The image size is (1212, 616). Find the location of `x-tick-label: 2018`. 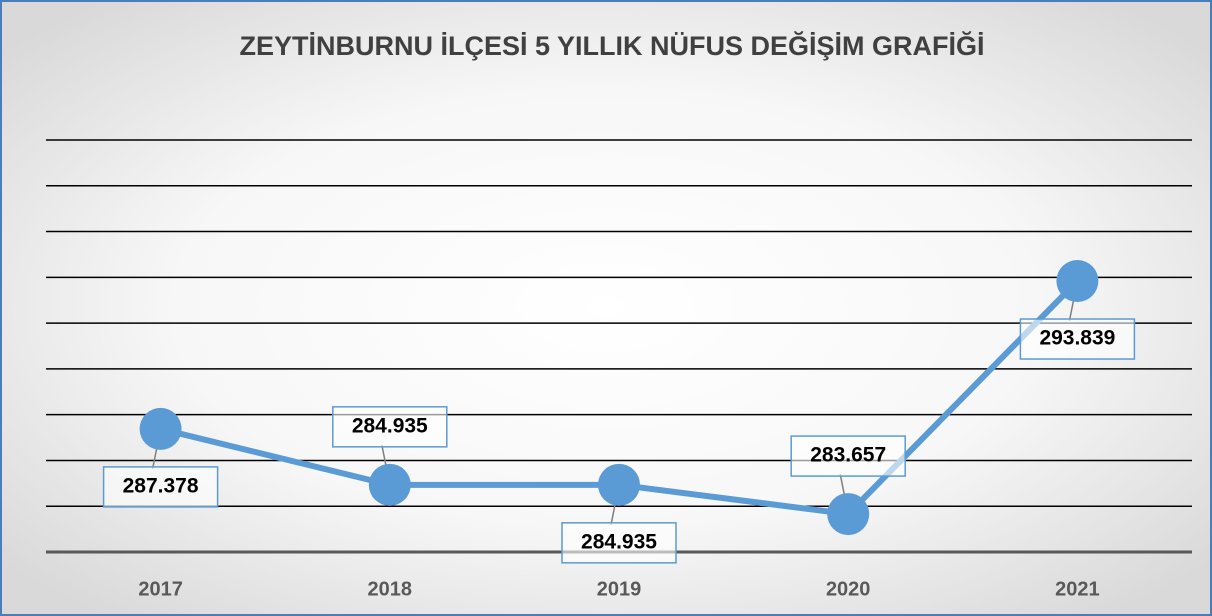

x-tick-label: 2018 is located at coordinates (390, 589).